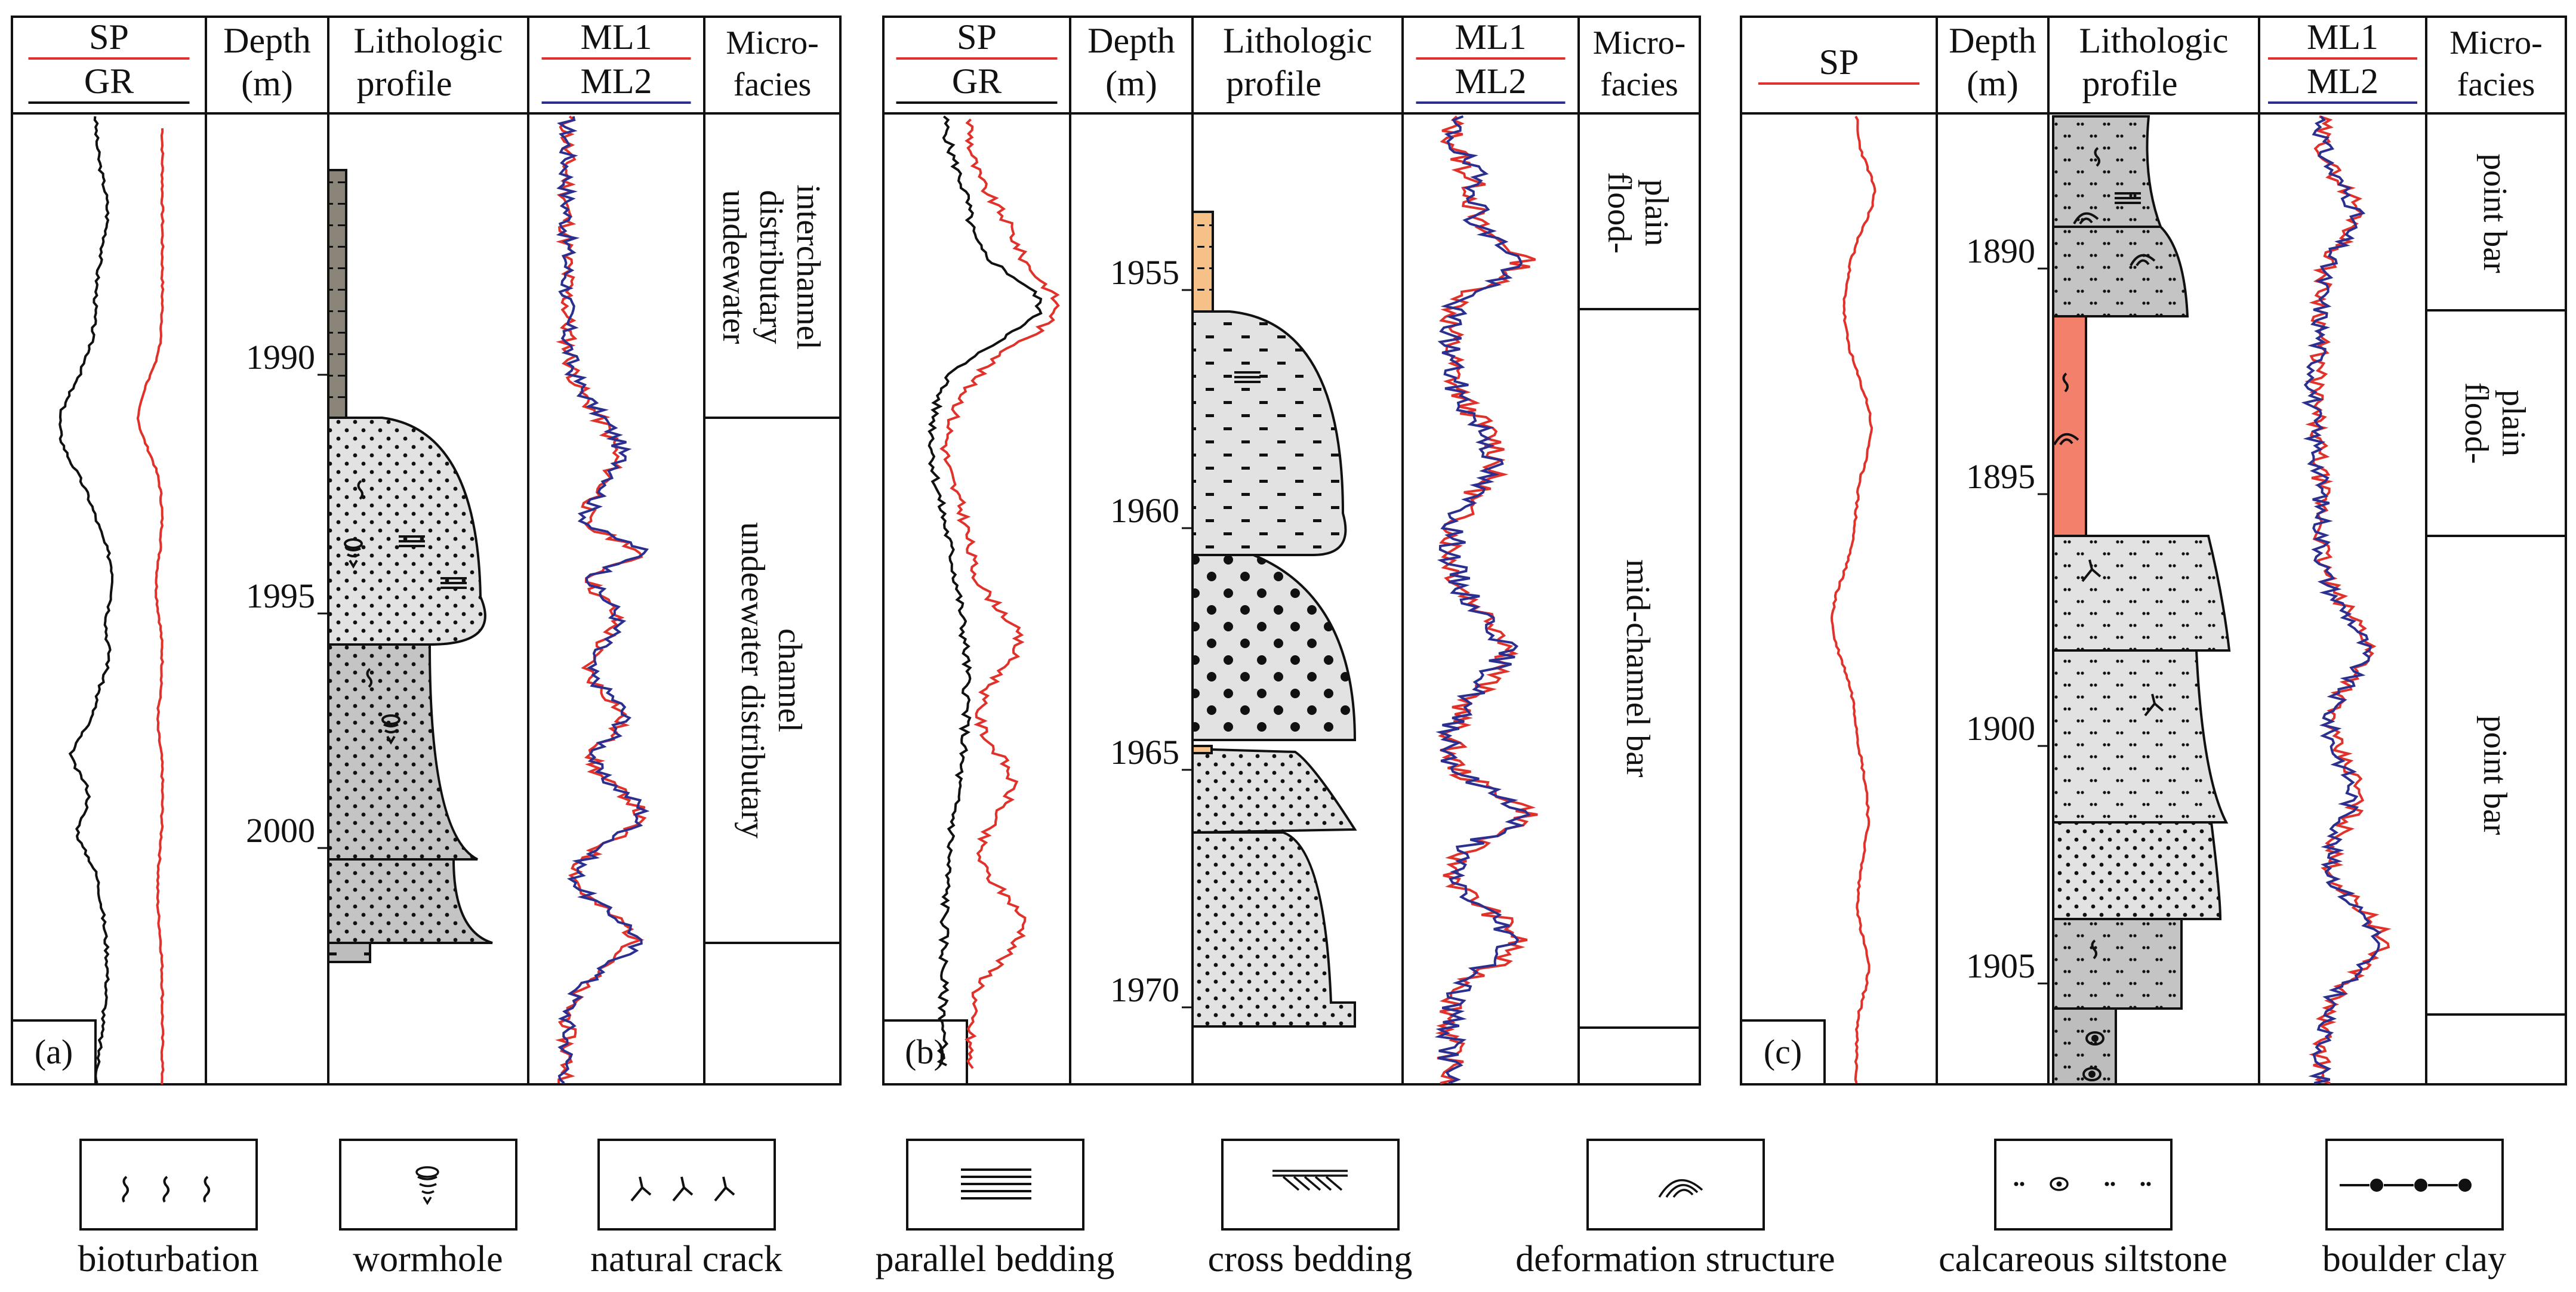 This screenshot has width=2576, height=1292. Describe the element at coordinates (985, 590) in the screenshot. I see `gr-curve` at that location.